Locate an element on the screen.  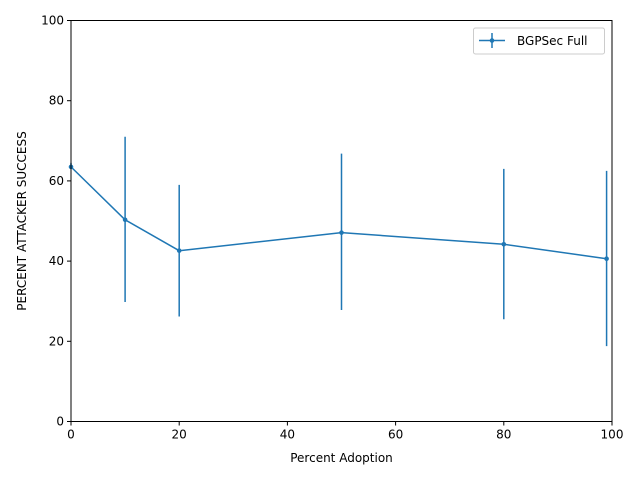
y-tick-label: 20 is located at coordinates (56, 341).